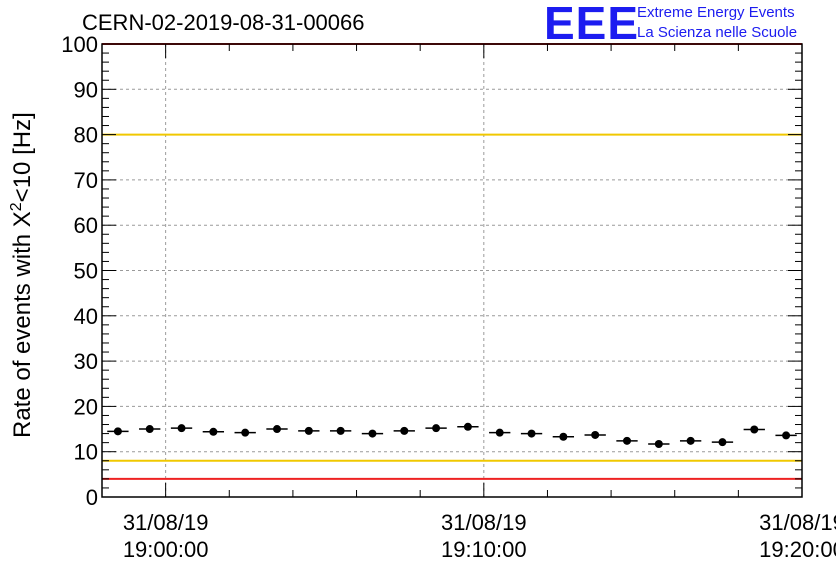 Image resolution: width=836 pixels, height=572 pixels. What do you see at coordinates (86, 316) in the screenshot?
I see `y-tick-label: 40` at bounding box center [86, 316].